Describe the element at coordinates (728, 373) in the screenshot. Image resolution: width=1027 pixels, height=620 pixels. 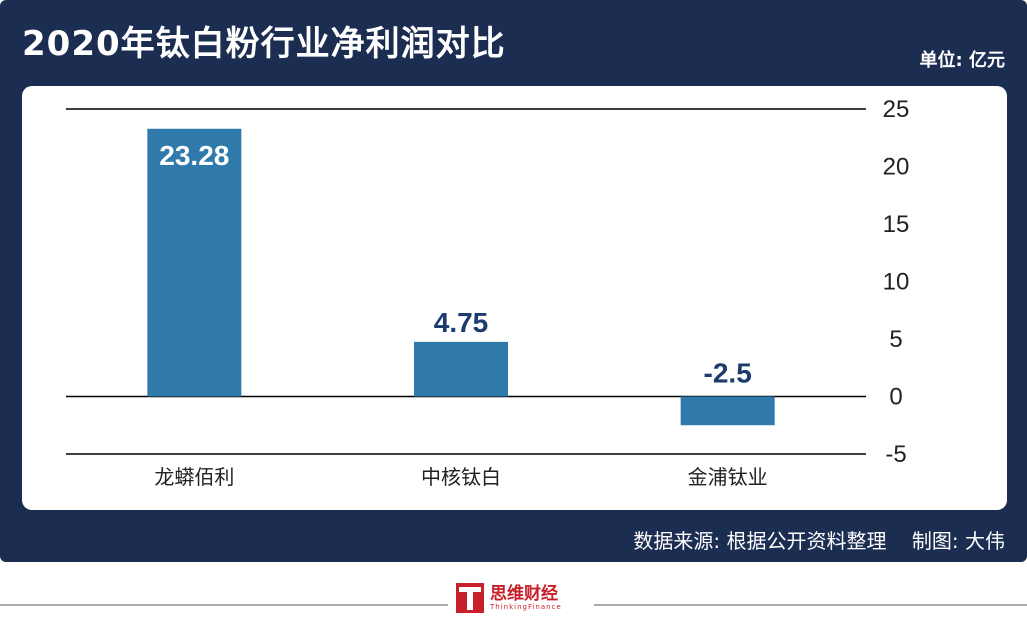
I see `bar-value-label: -2.5` at that location.